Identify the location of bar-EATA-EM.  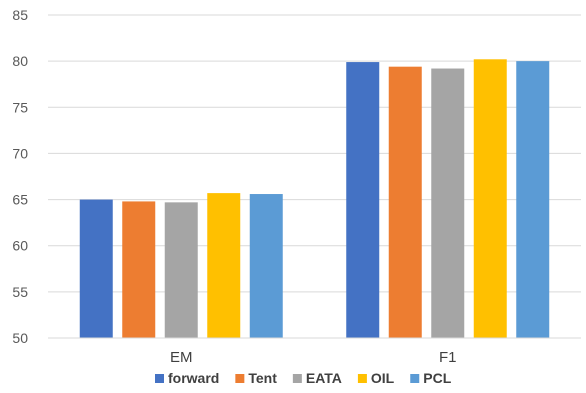
(181, 270).